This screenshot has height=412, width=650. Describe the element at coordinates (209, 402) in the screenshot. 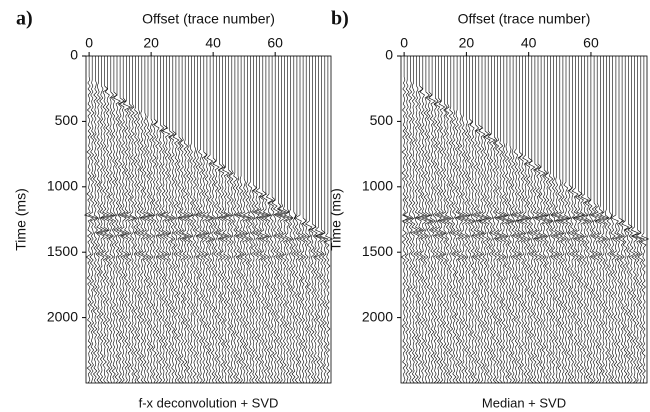

I see `caption: f-x deconvolution + SVD` at that location.